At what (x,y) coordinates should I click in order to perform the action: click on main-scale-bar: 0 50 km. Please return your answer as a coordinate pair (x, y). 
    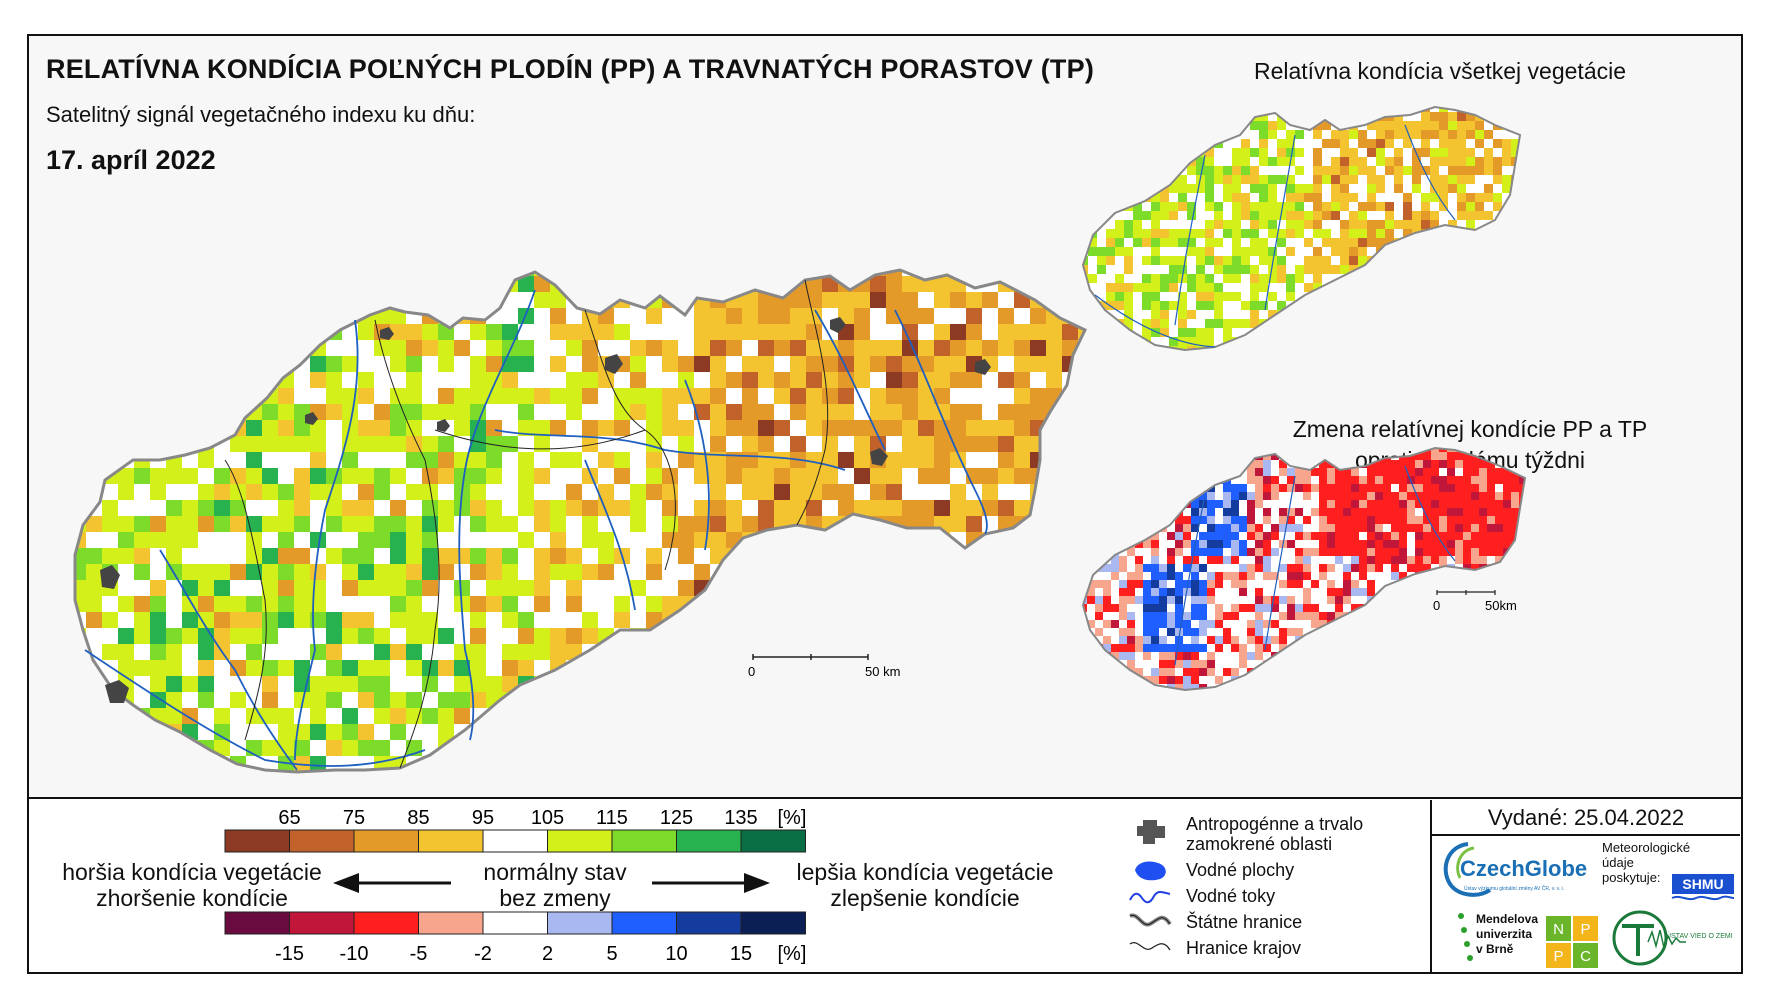
    Looking at the image, I should click on (824, 666).